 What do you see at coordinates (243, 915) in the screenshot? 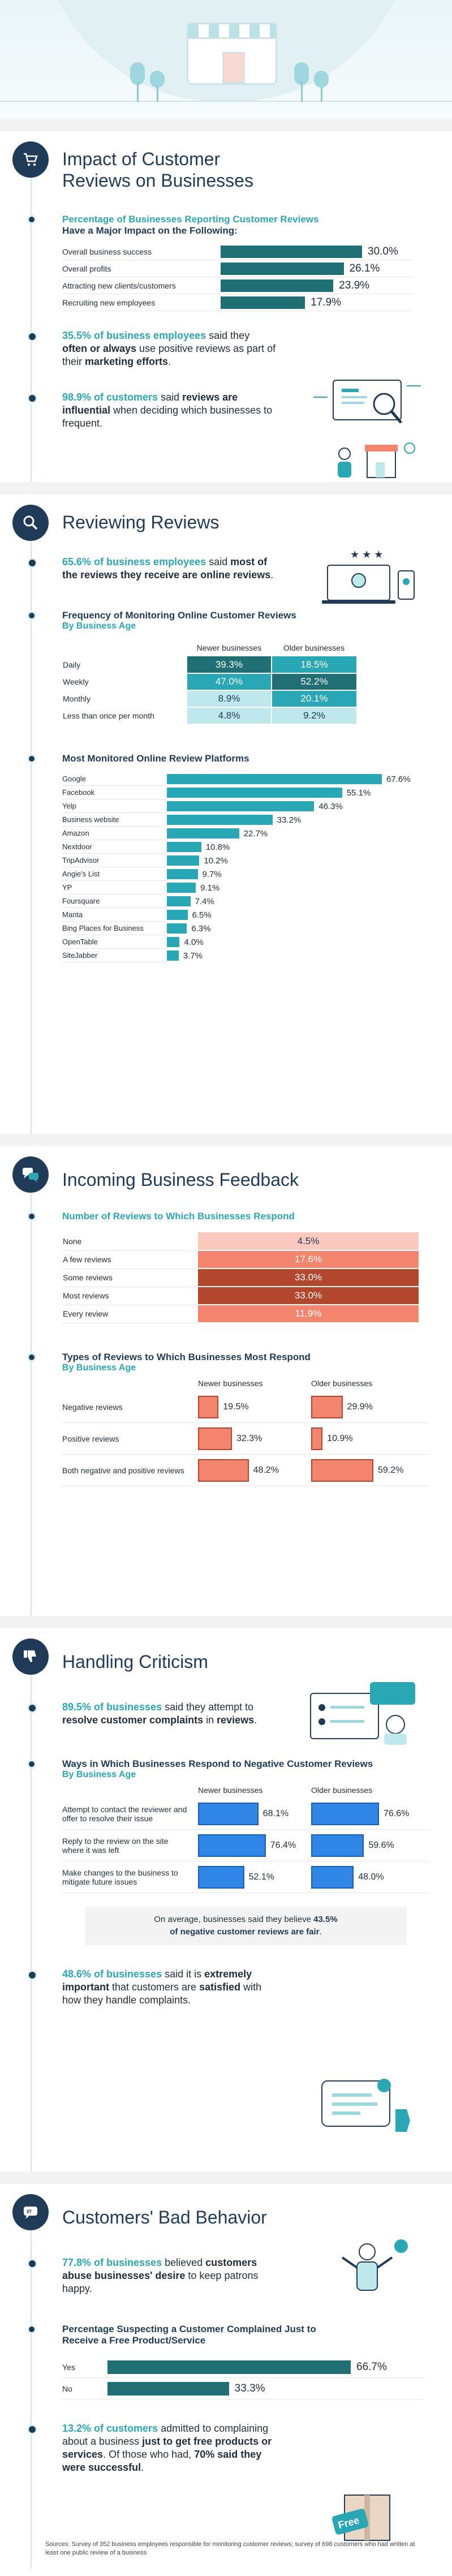
I see `bar-row: Manta 6.5%` at bounding box center [243, 915].